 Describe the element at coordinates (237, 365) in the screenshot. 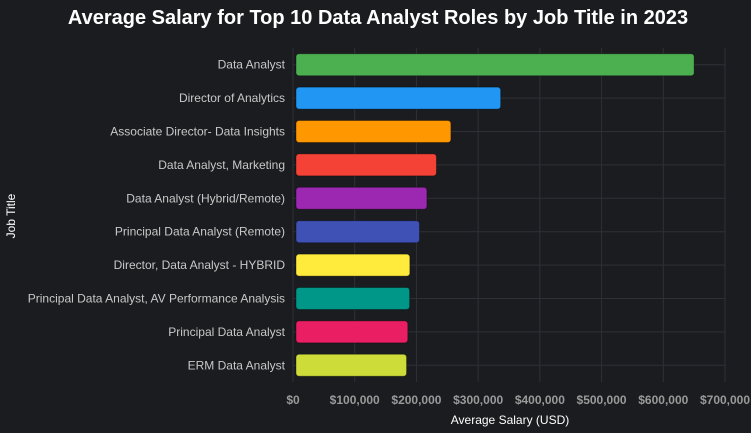

I see `y-tick-label: ERM Data Analyst` at that location.